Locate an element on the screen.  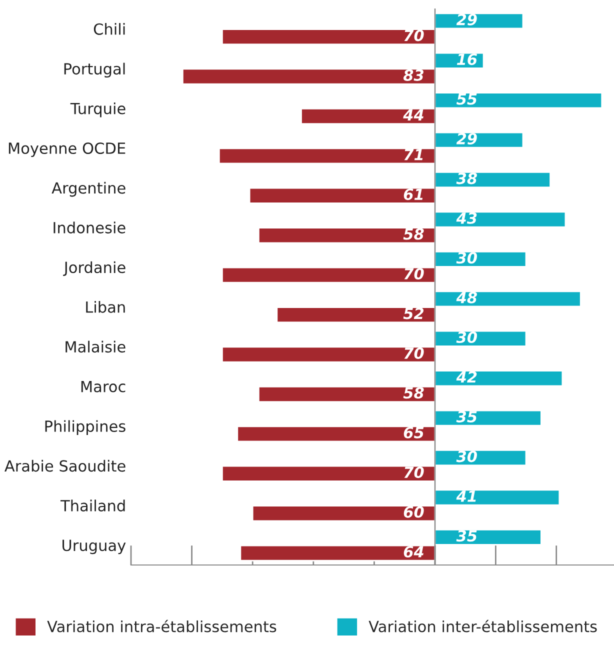
data-label: 52 is located at coordinates (413, 314).